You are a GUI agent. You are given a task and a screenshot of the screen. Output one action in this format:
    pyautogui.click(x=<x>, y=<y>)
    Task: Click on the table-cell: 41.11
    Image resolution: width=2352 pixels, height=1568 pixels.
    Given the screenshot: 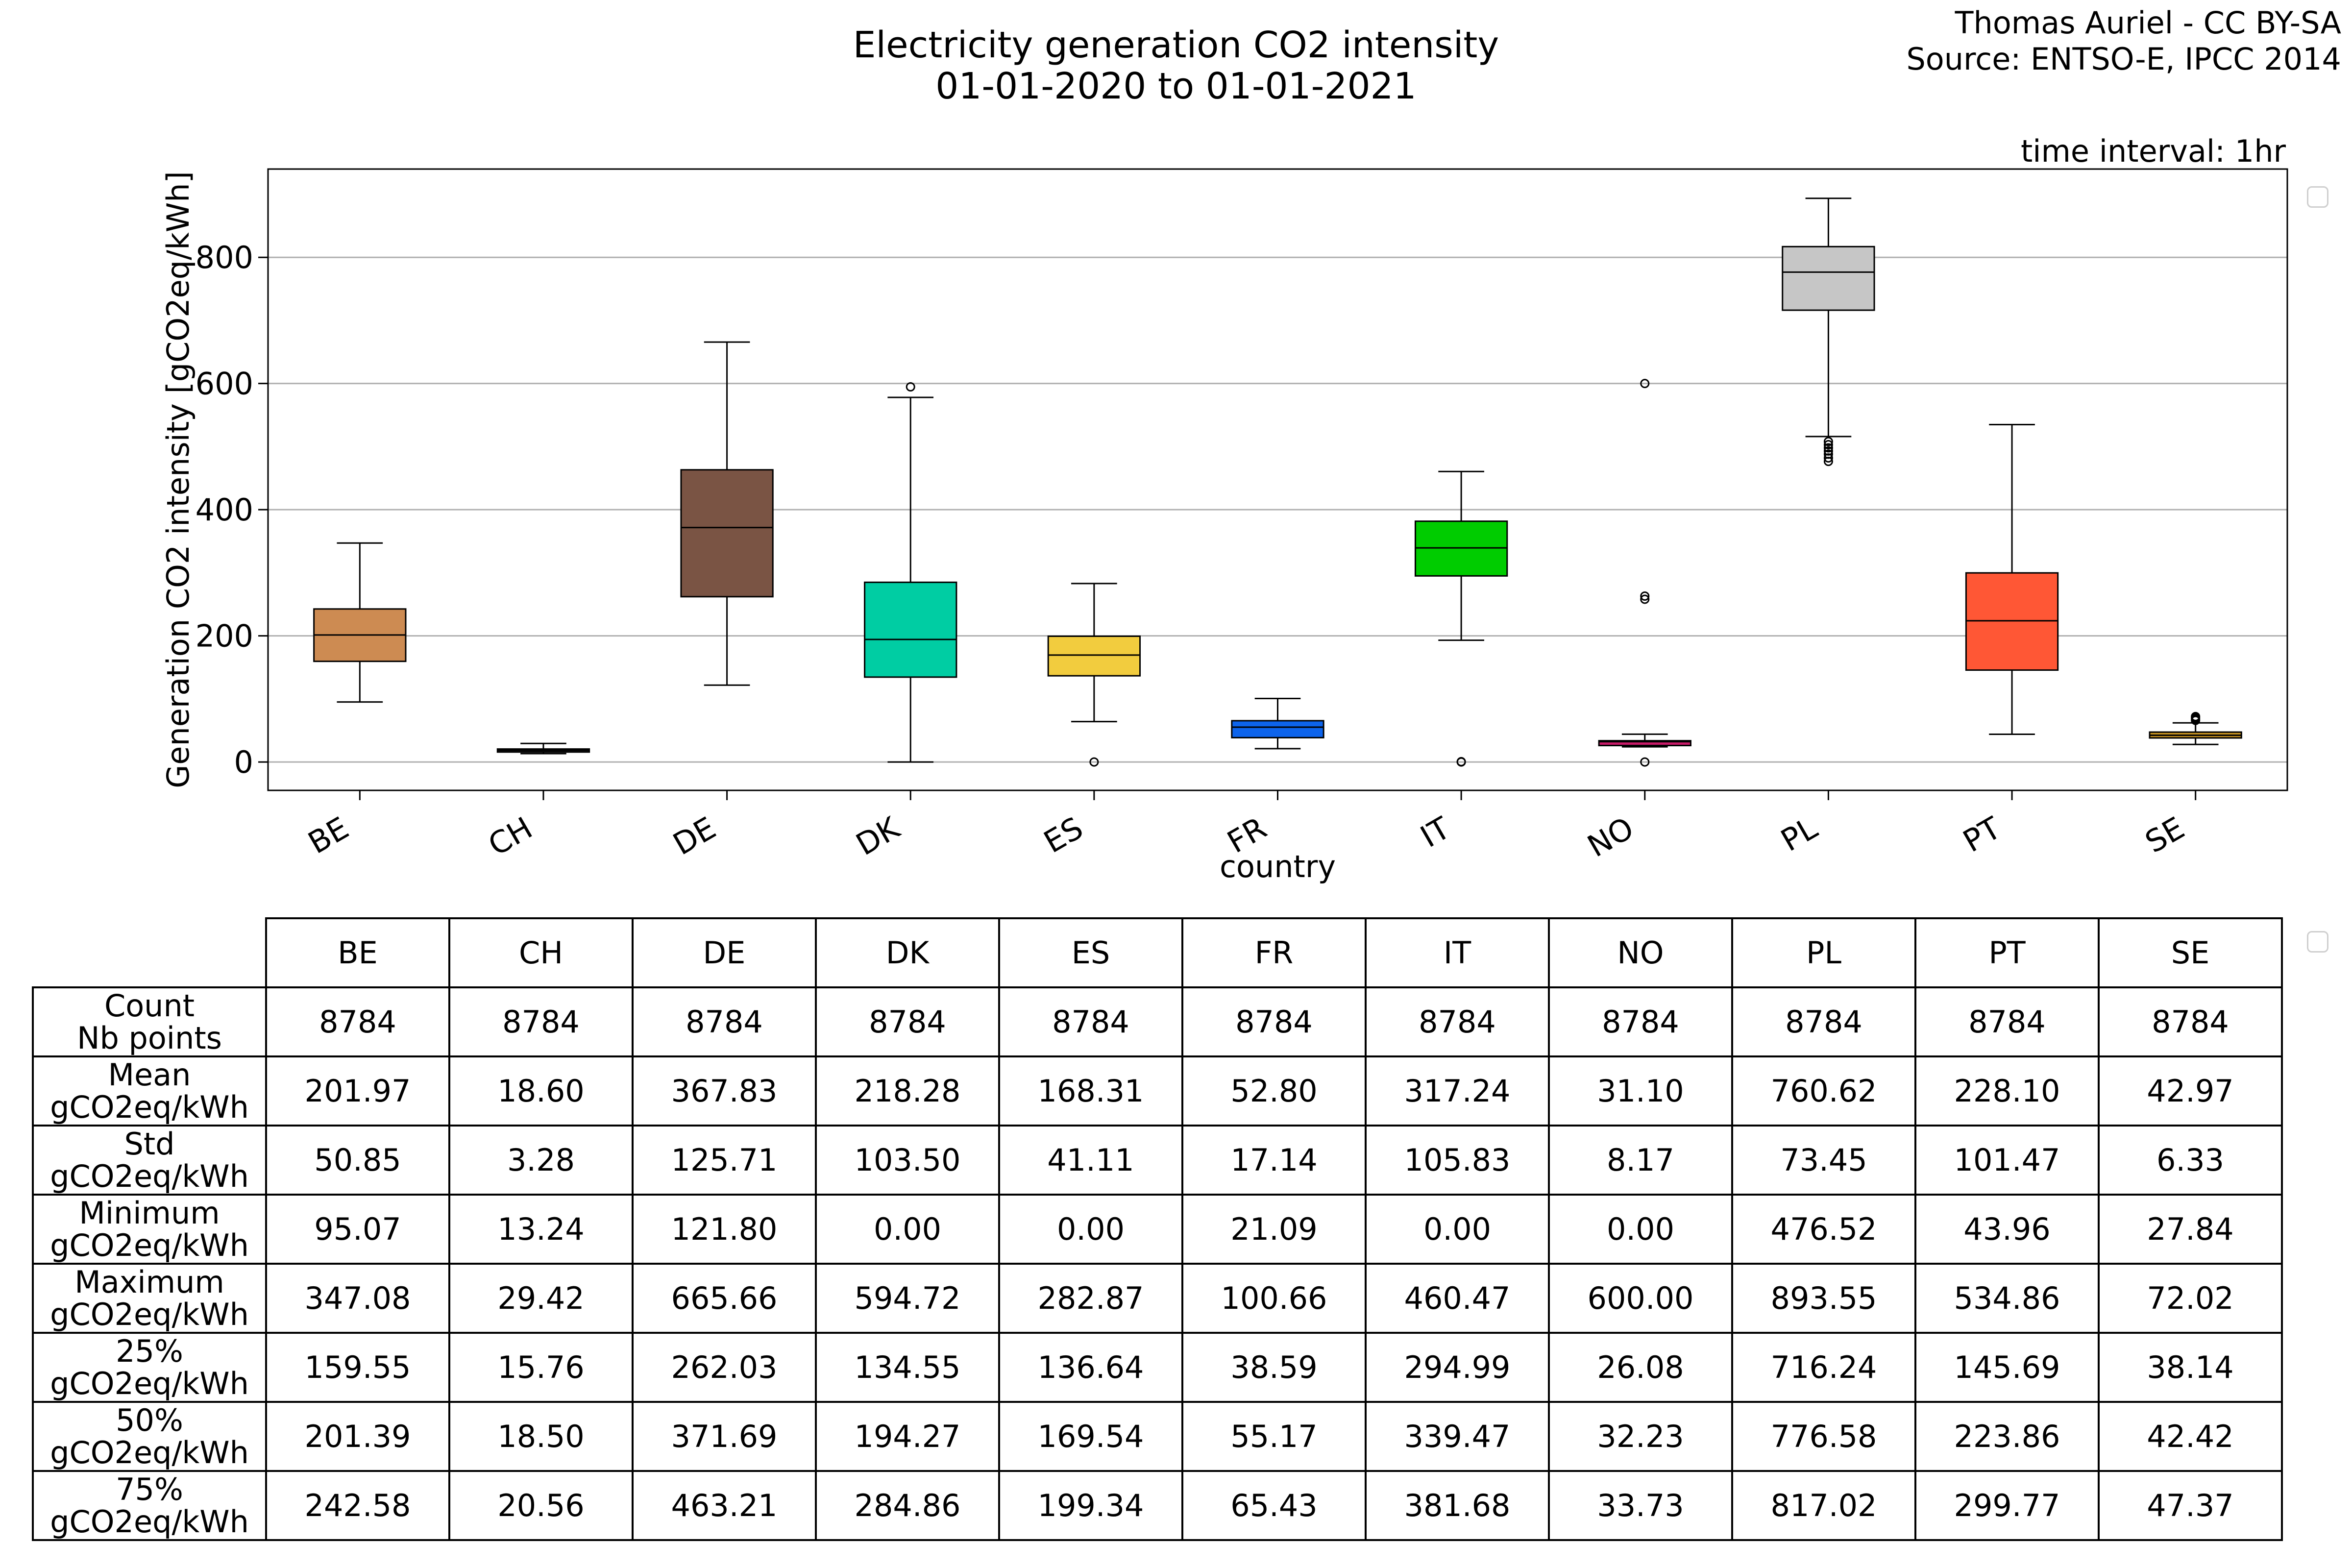 What is the action you would take?
    pyautogui.click(x=1090, y=1160)
    